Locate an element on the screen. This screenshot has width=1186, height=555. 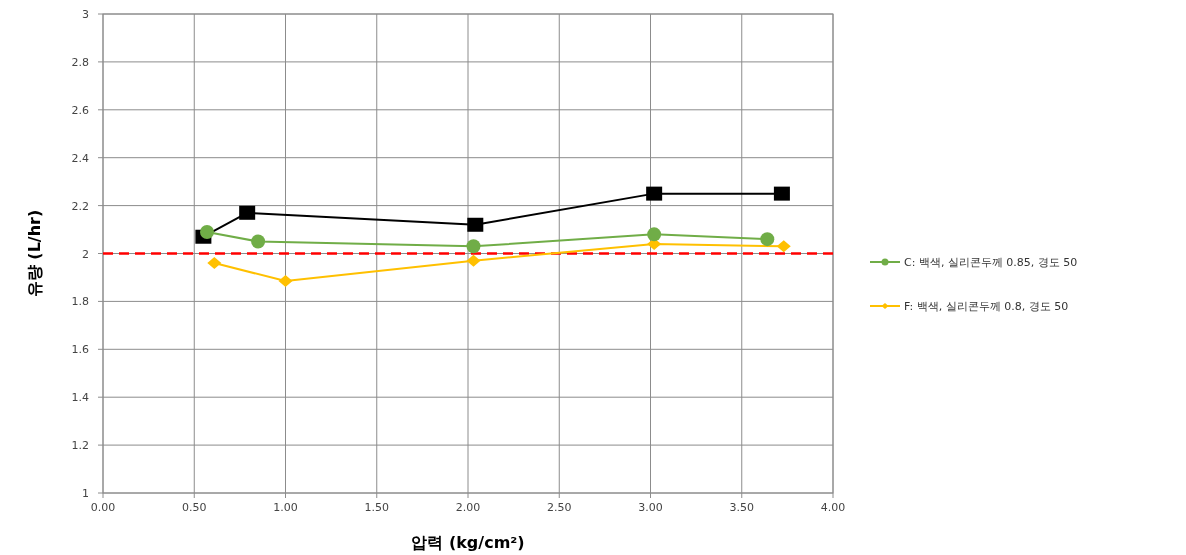
y-tick-label: 2.8 is located at coordinates (80, 62).